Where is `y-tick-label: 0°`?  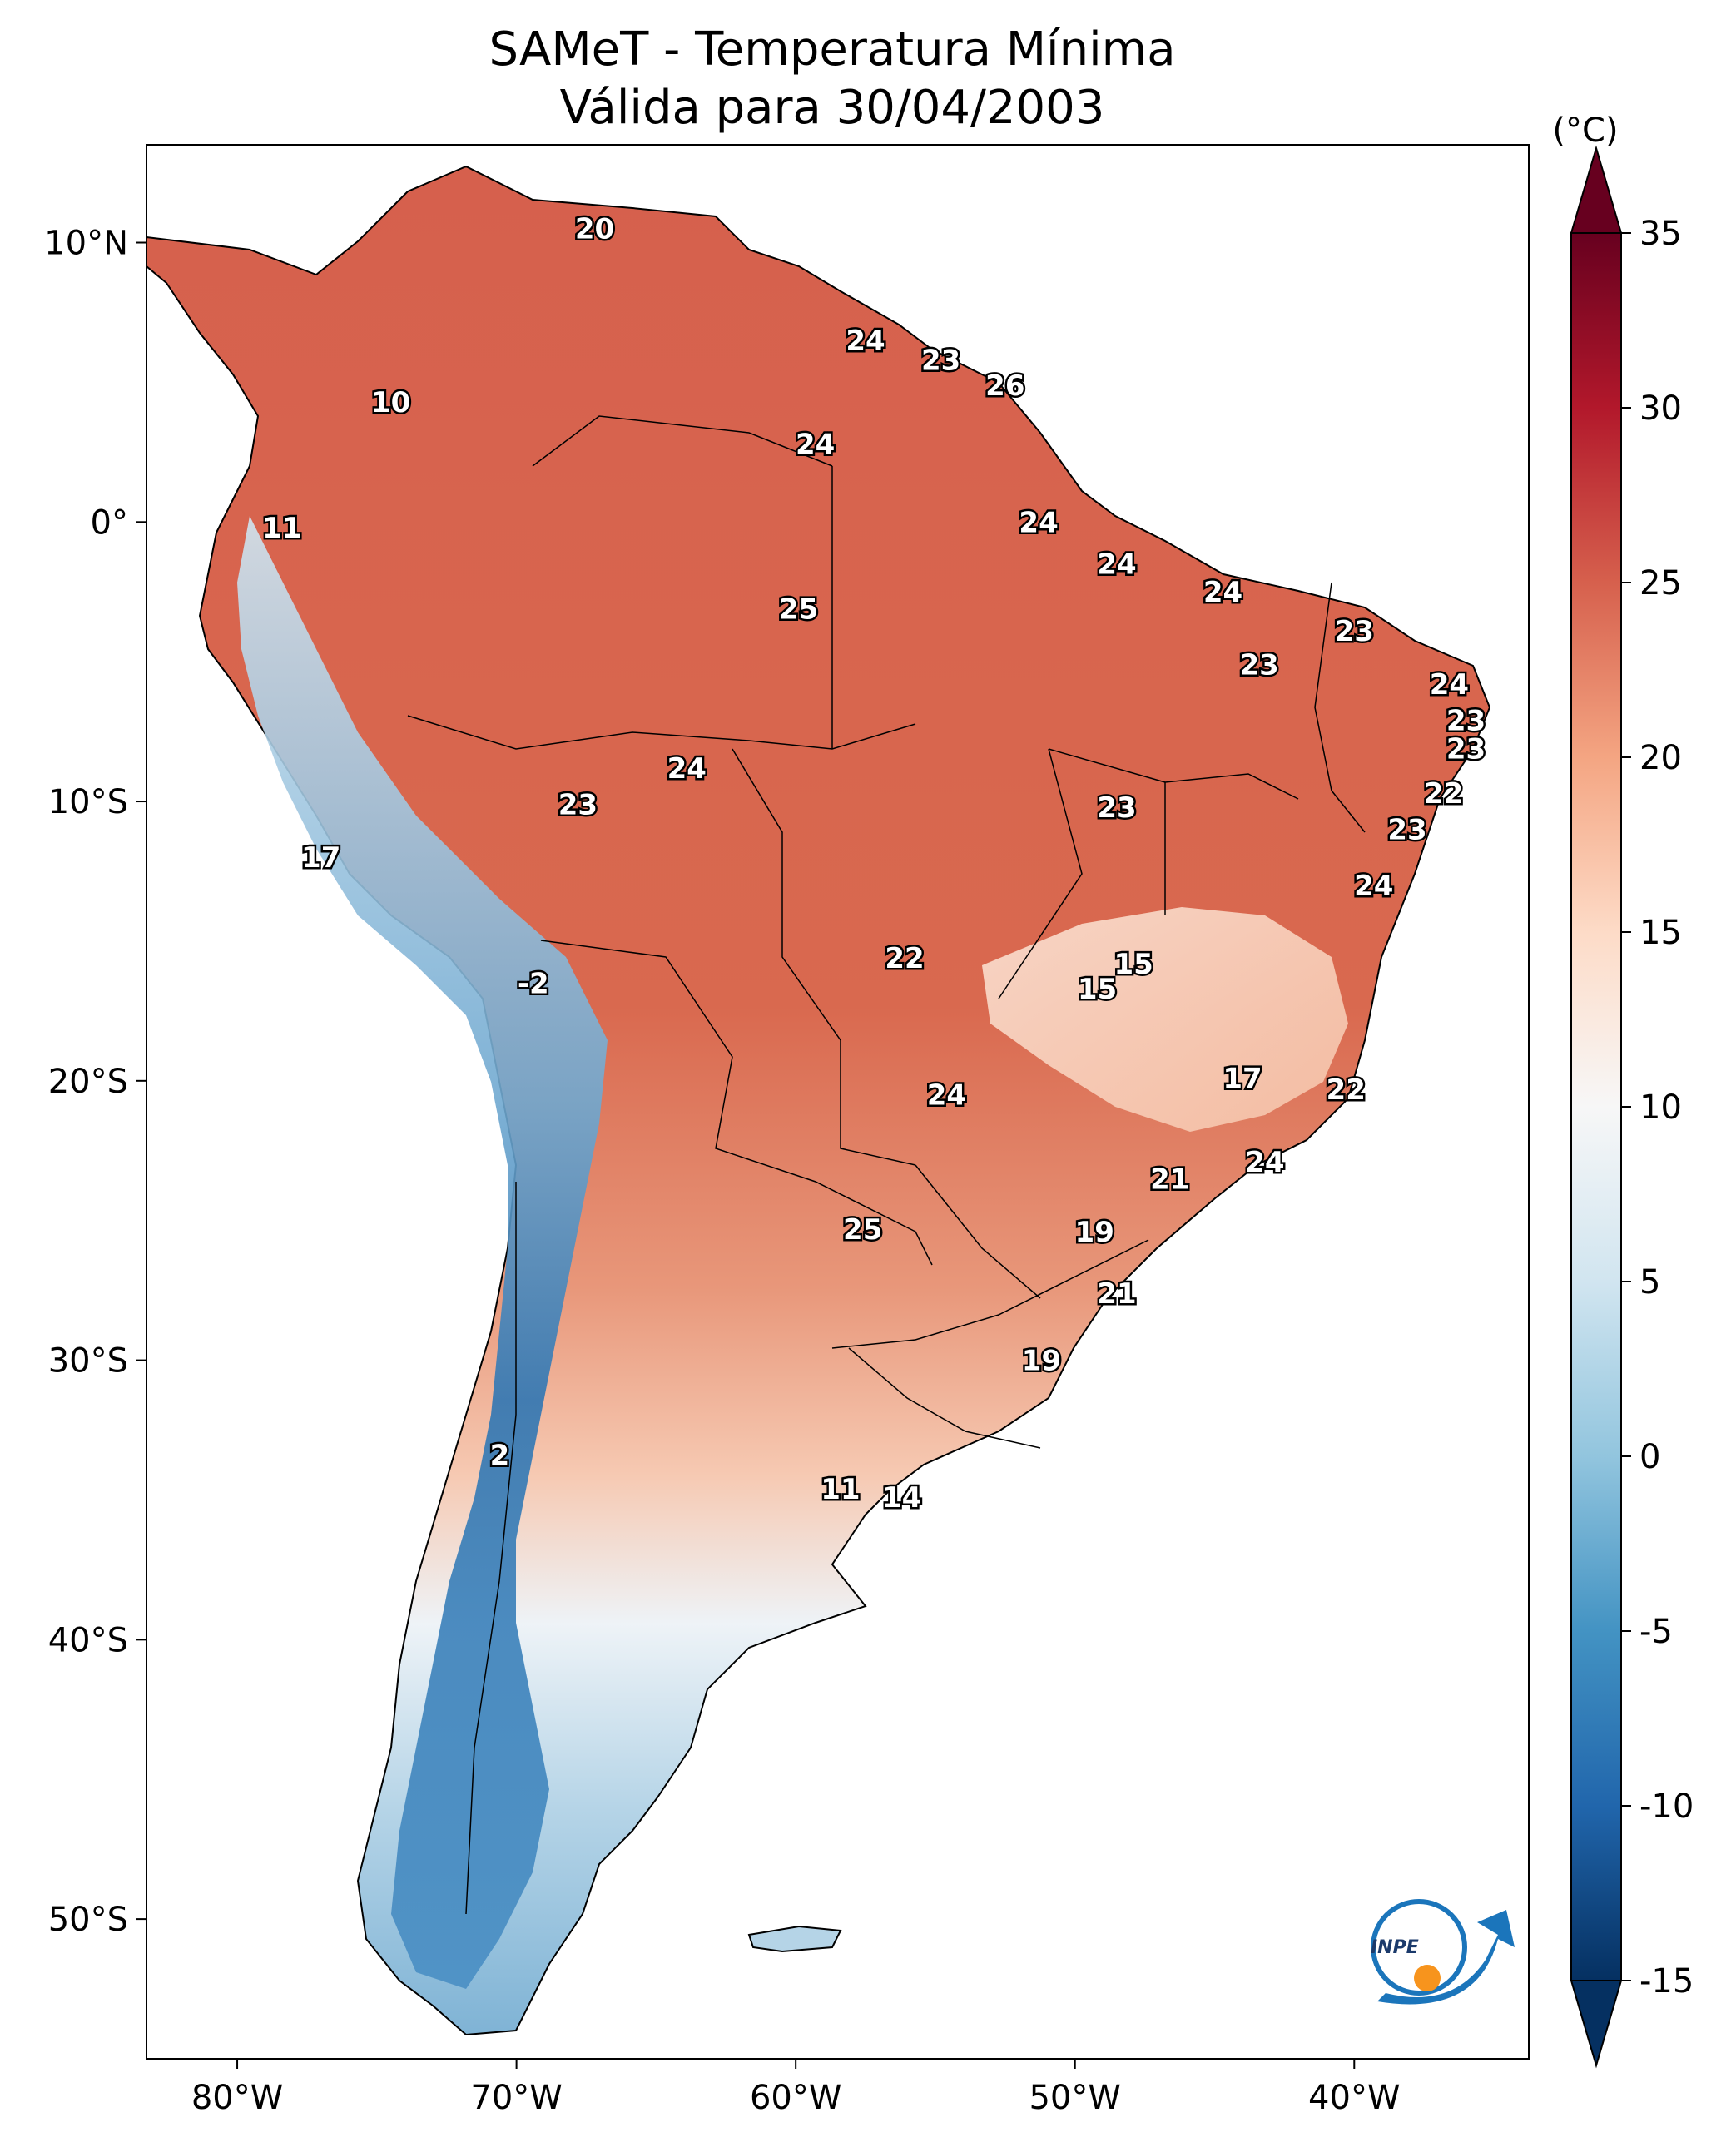 y-tick-label: 0° is located at coordinates (110, 522).